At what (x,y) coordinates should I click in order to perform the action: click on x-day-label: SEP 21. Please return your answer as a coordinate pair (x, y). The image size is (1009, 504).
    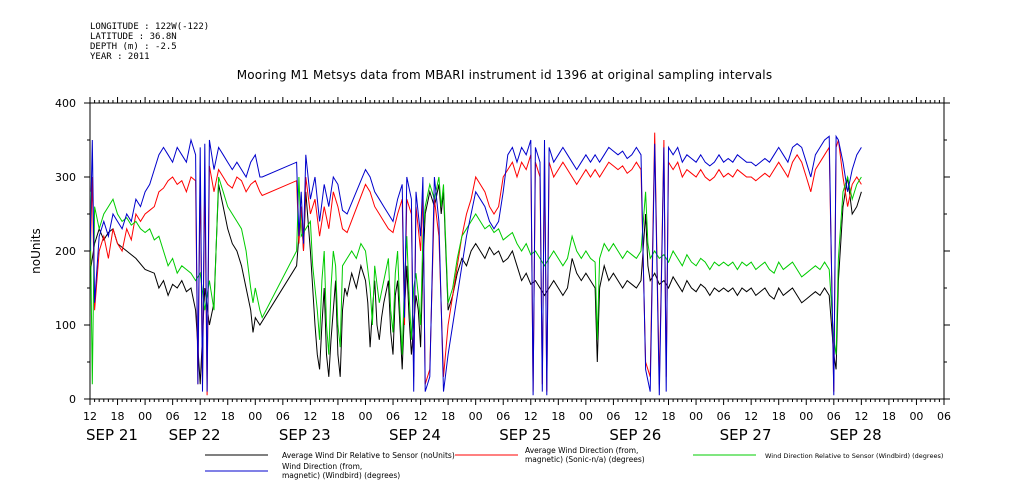
    Looking at the image, I should click on (112, 435).